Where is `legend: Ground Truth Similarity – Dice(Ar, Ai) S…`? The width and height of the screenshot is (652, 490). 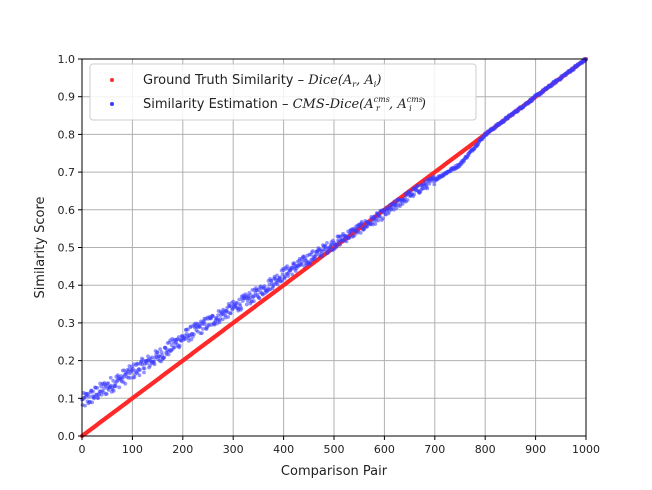
legend: Ground Truth Similarity – Dice(Ar, Ai) S… is located at coordinates (283, 92).